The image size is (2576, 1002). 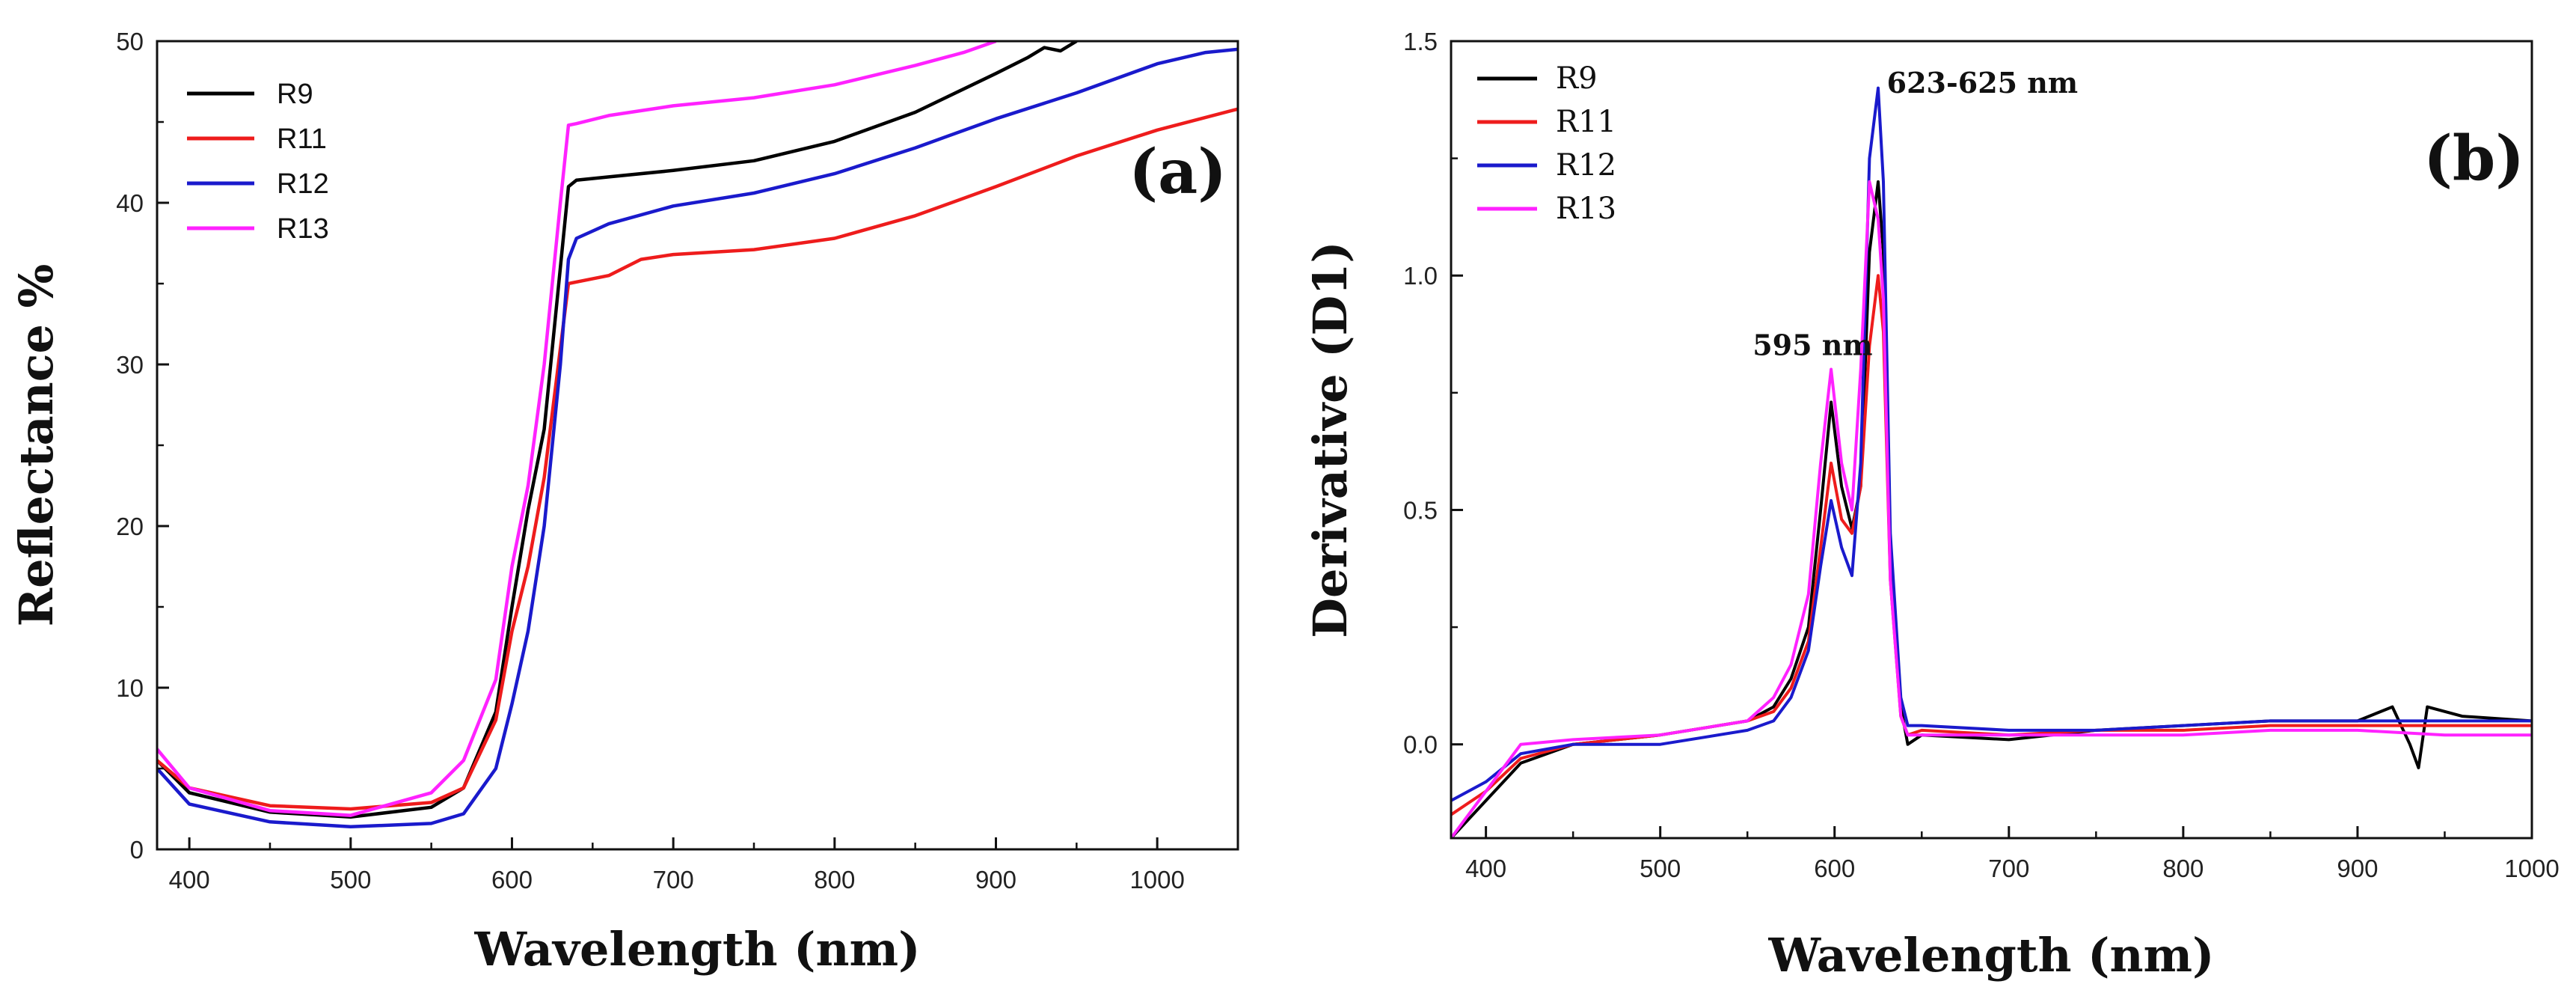 I want to click on y-axis-title: Reflectance %, so click(x=36, y=445).